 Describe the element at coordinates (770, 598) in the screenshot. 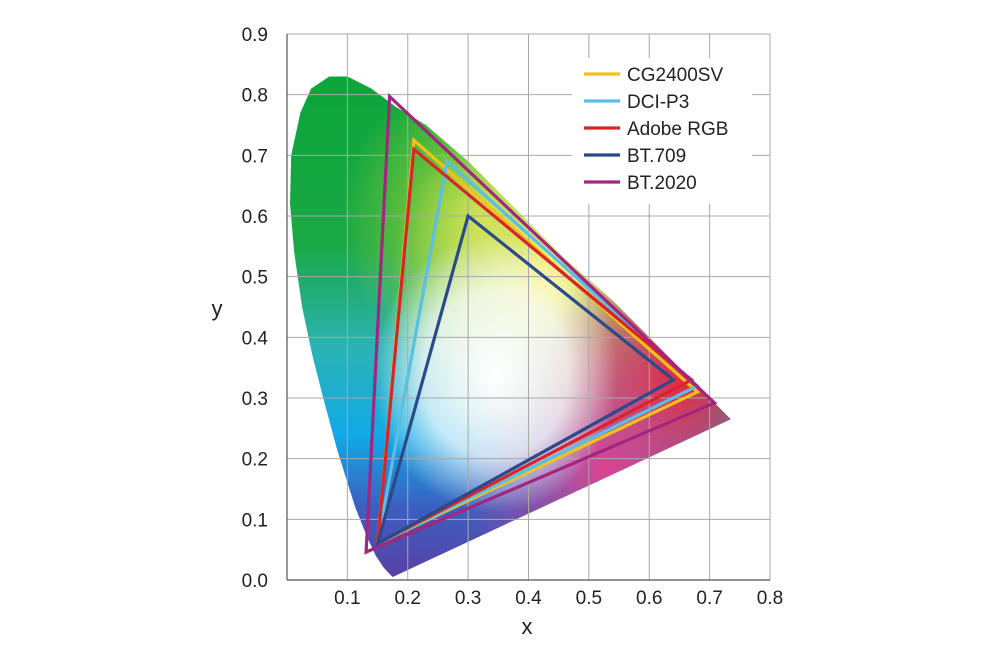

I see `x-tick-label: 0.8` at that location.